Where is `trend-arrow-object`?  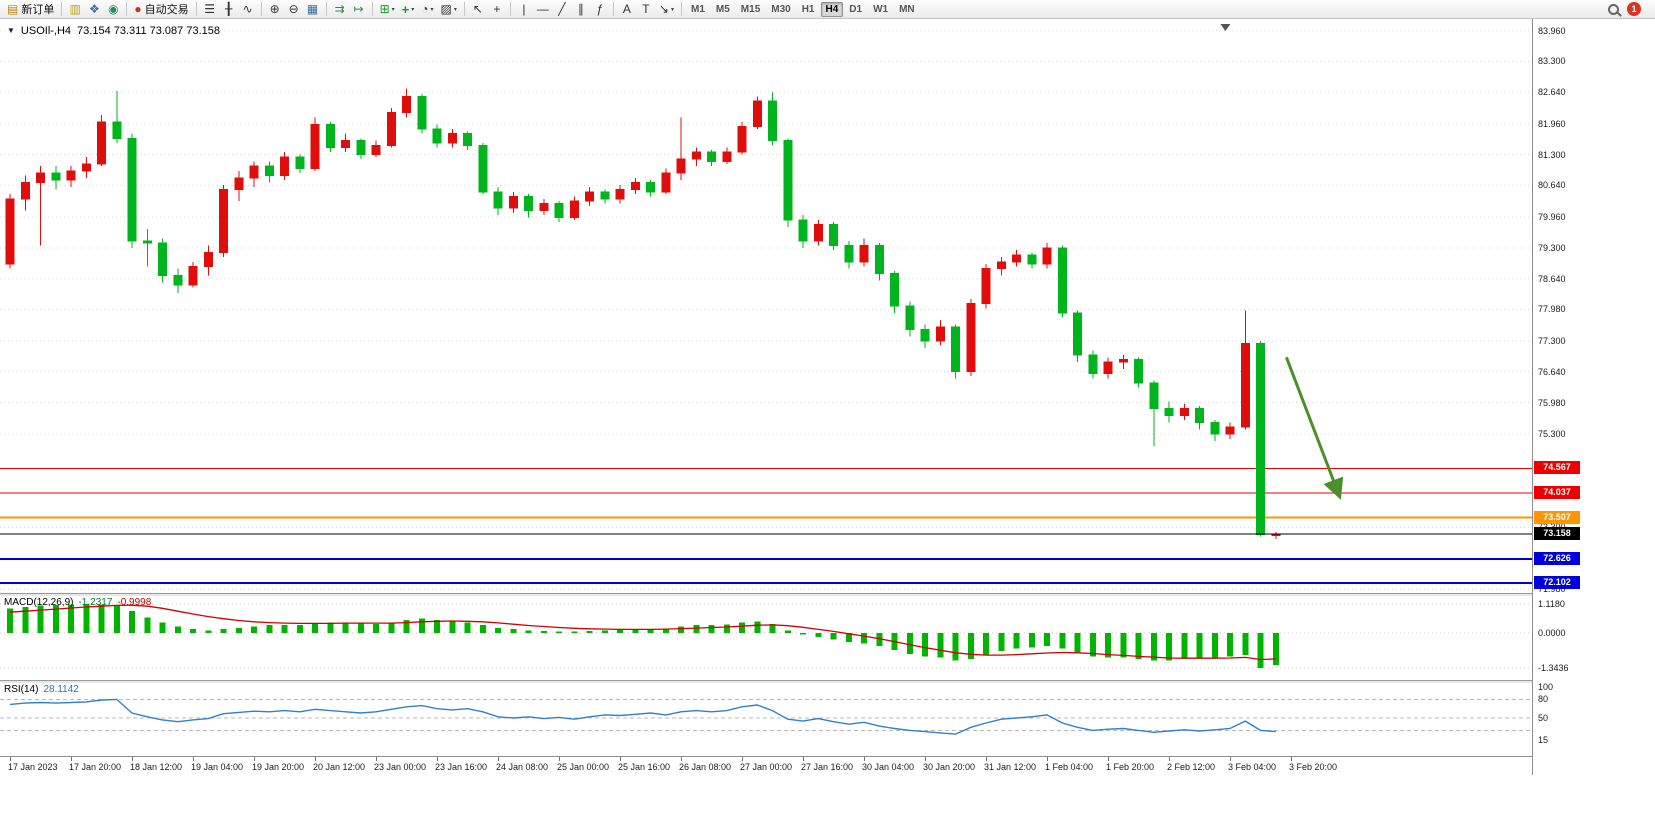
trend-arrow-object is located at coordinates (1314, 428).